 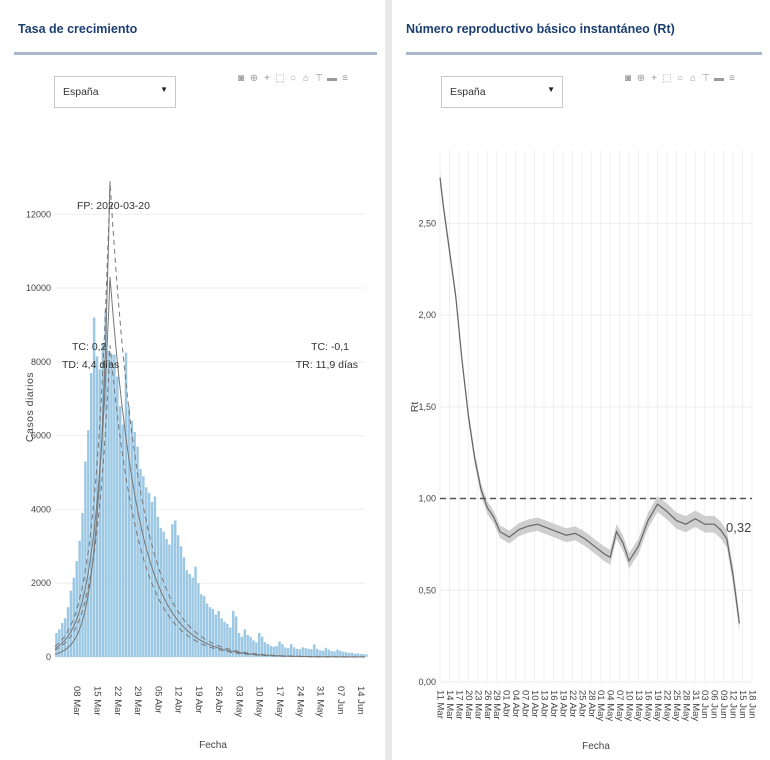 I want to click on x-axis-label: Fecha, so click(x=213, y=745).